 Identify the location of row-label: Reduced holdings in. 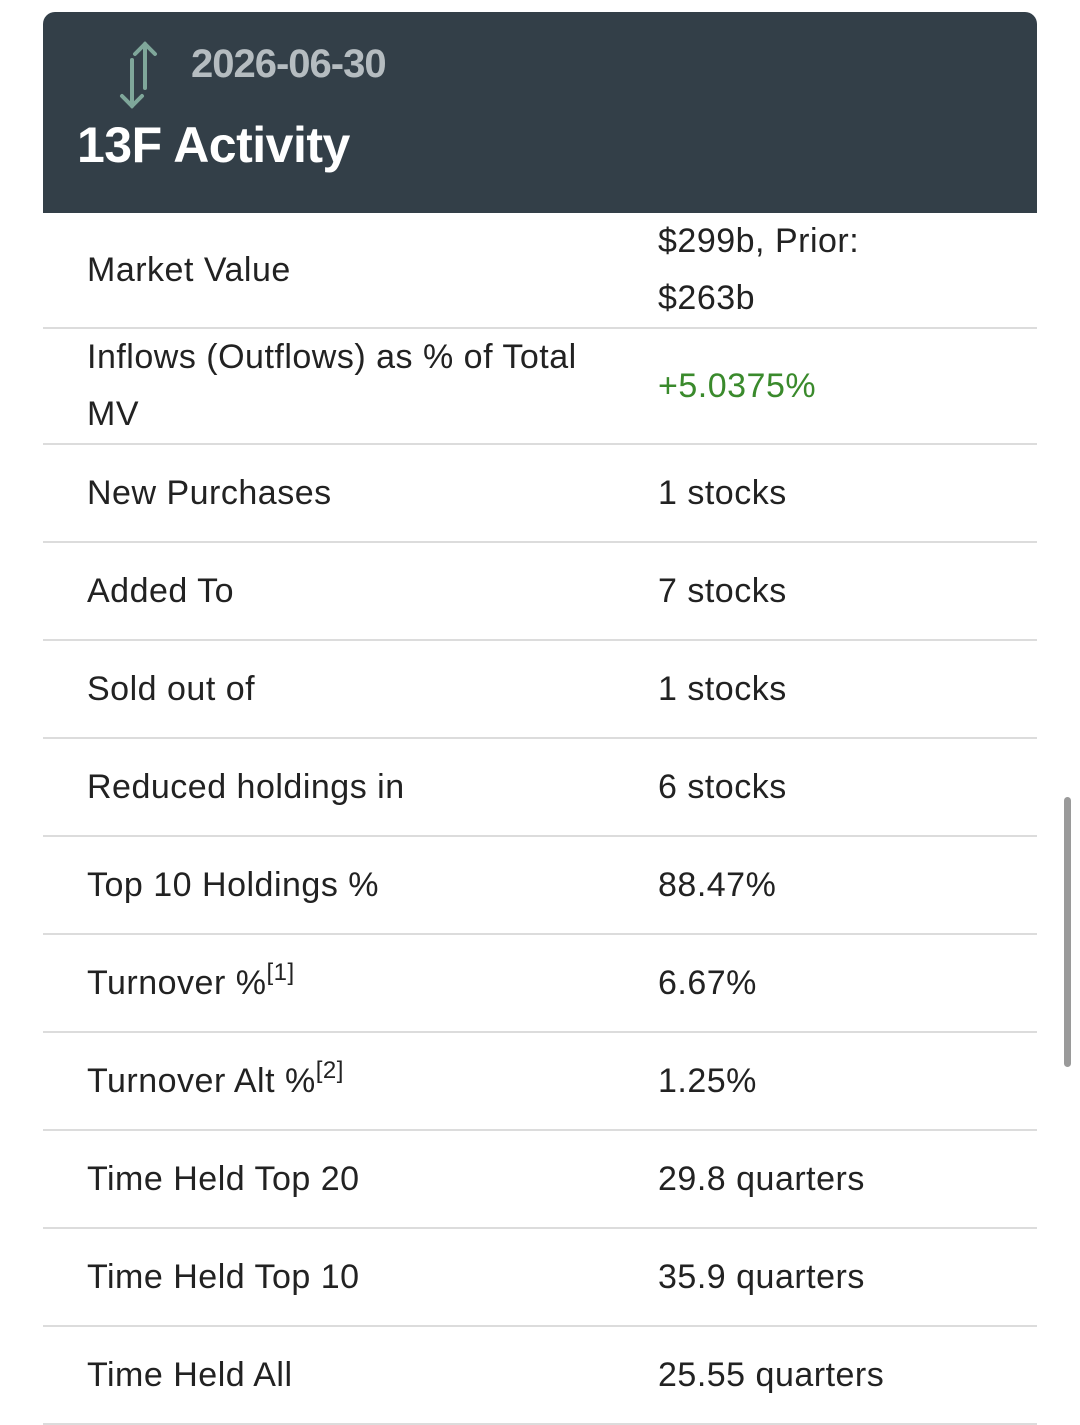
(350, 787).